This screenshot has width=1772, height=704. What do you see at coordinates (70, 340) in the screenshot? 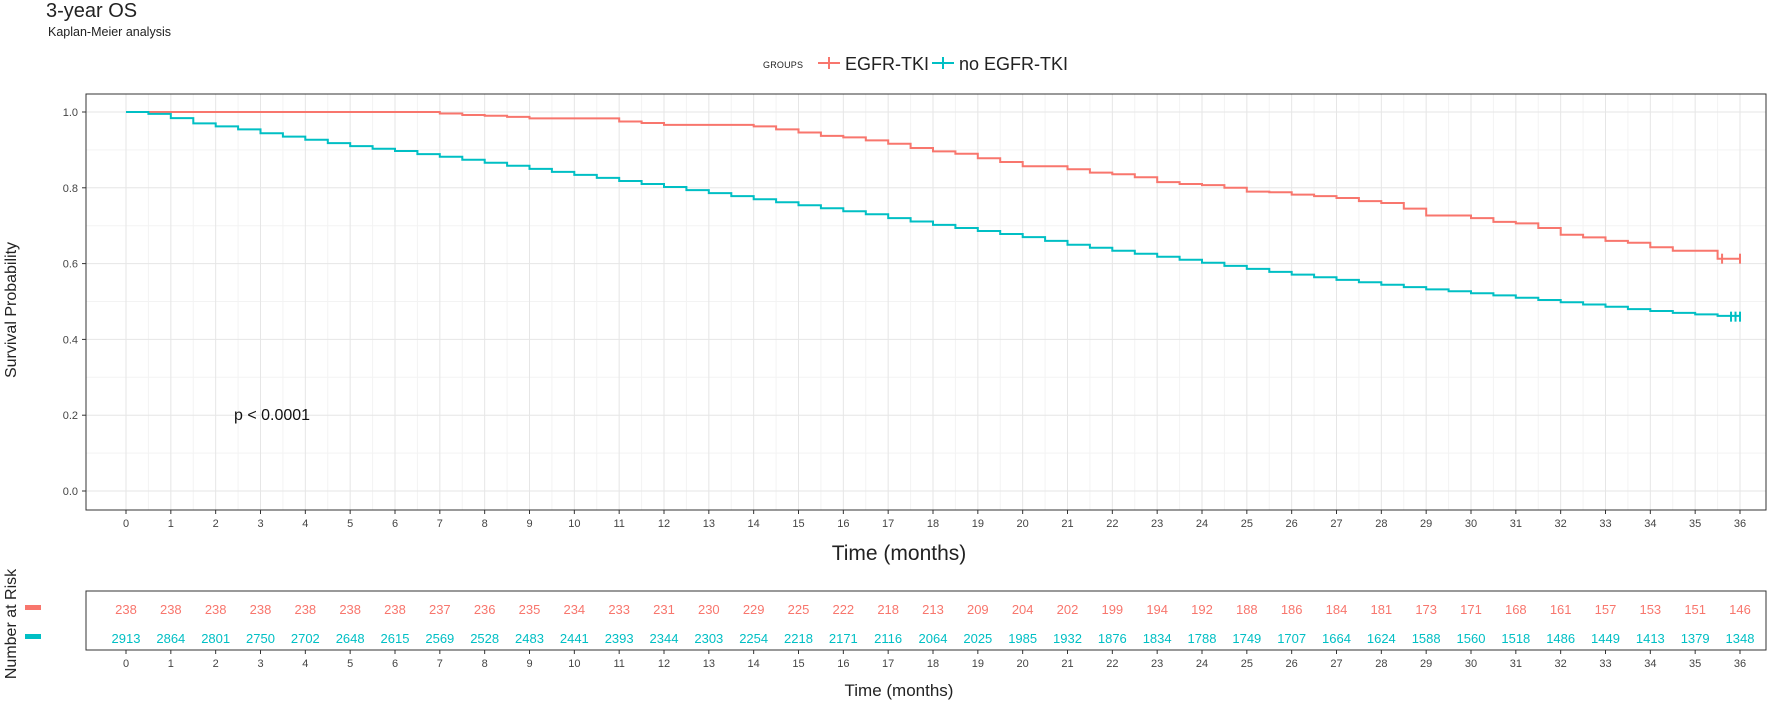
I see `y-tick-label: 0.4` at bounding box center [70, 340].